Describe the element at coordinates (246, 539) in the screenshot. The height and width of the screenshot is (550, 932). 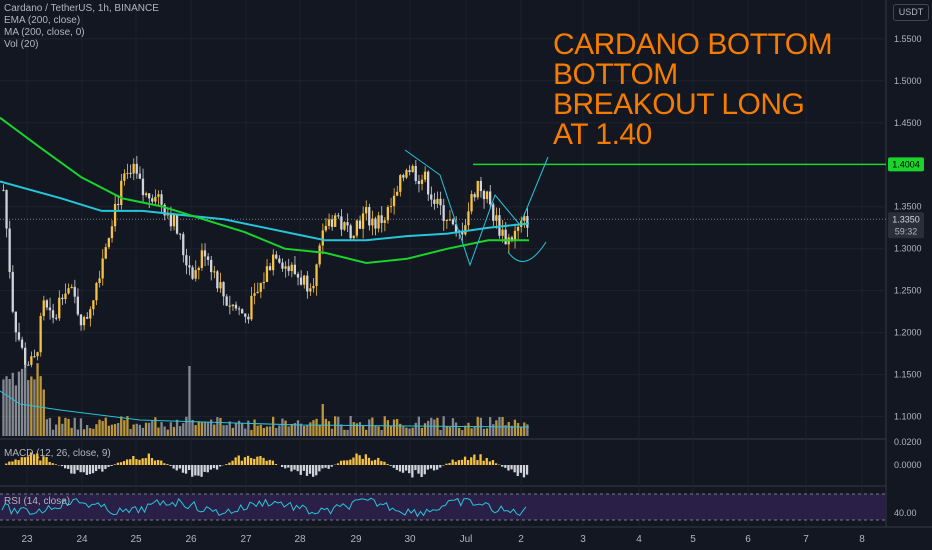
I see `x-tick-label: 27` at that location.